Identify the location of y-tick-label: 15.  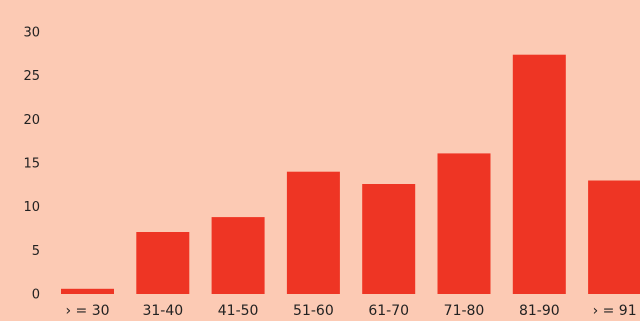
(31, 164).